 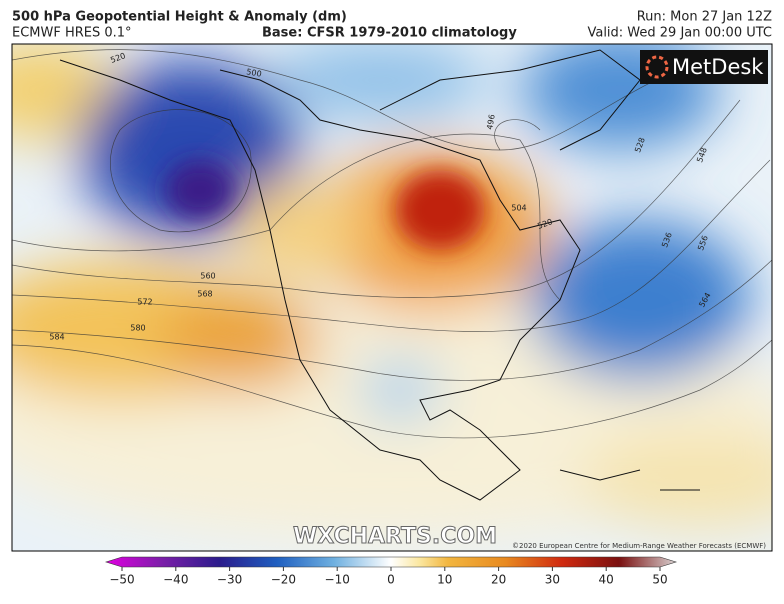 What do you see at coordinates (659, 580) in the screenshot?
I see `colorbar-tick-label: 50` at bounding box center [659, 580].